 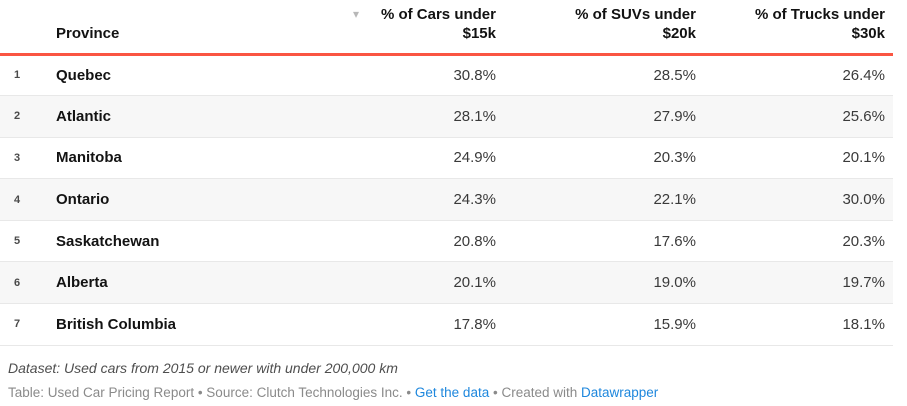 I want to click on cars-value-cell: 17.8%, so click(x=404, y=324).